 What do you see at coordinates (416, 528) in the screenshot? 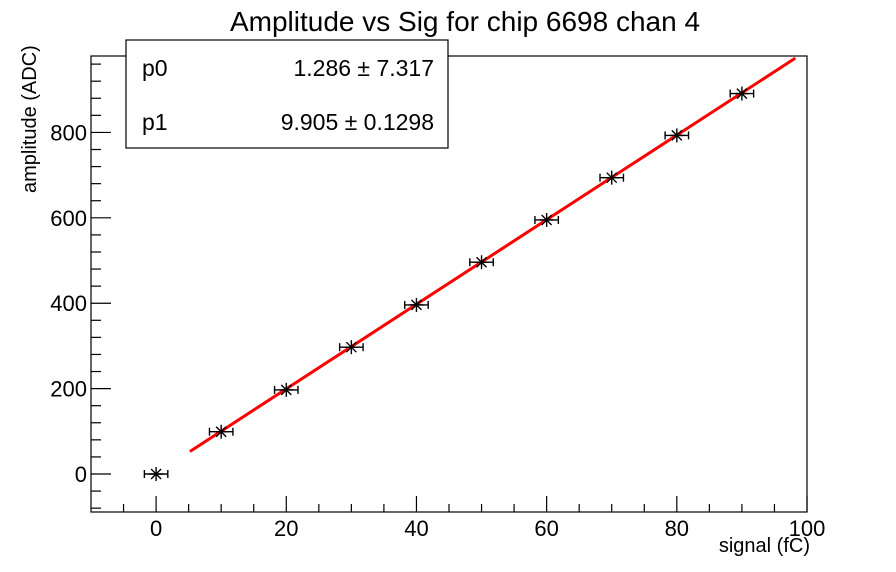
I see `x-tick-label: 40` at bounding box center [416, 528].